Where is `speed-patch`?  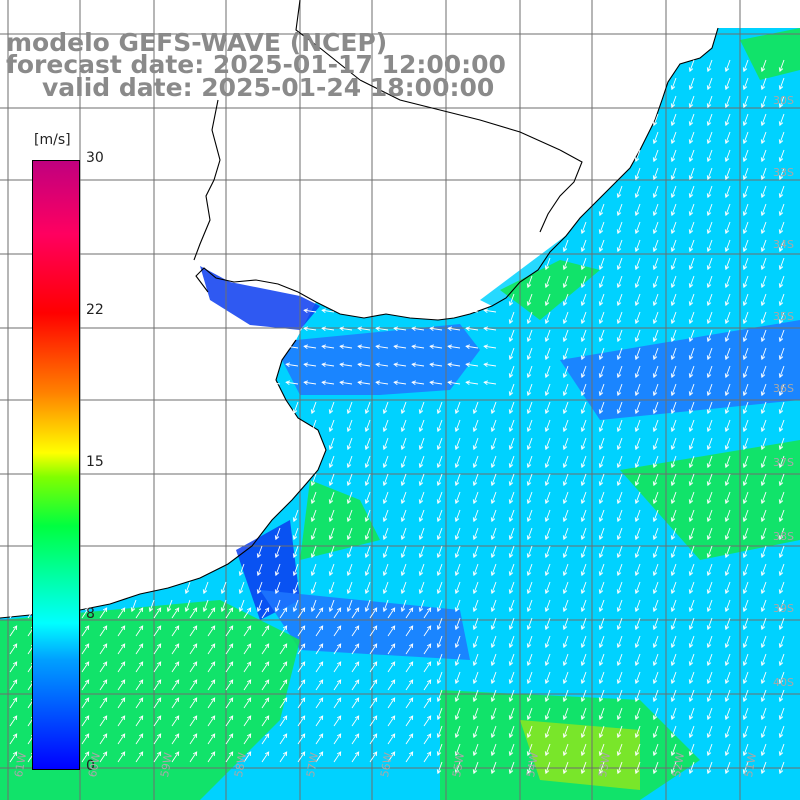
speed-patch is located at coordinates (710, 500).